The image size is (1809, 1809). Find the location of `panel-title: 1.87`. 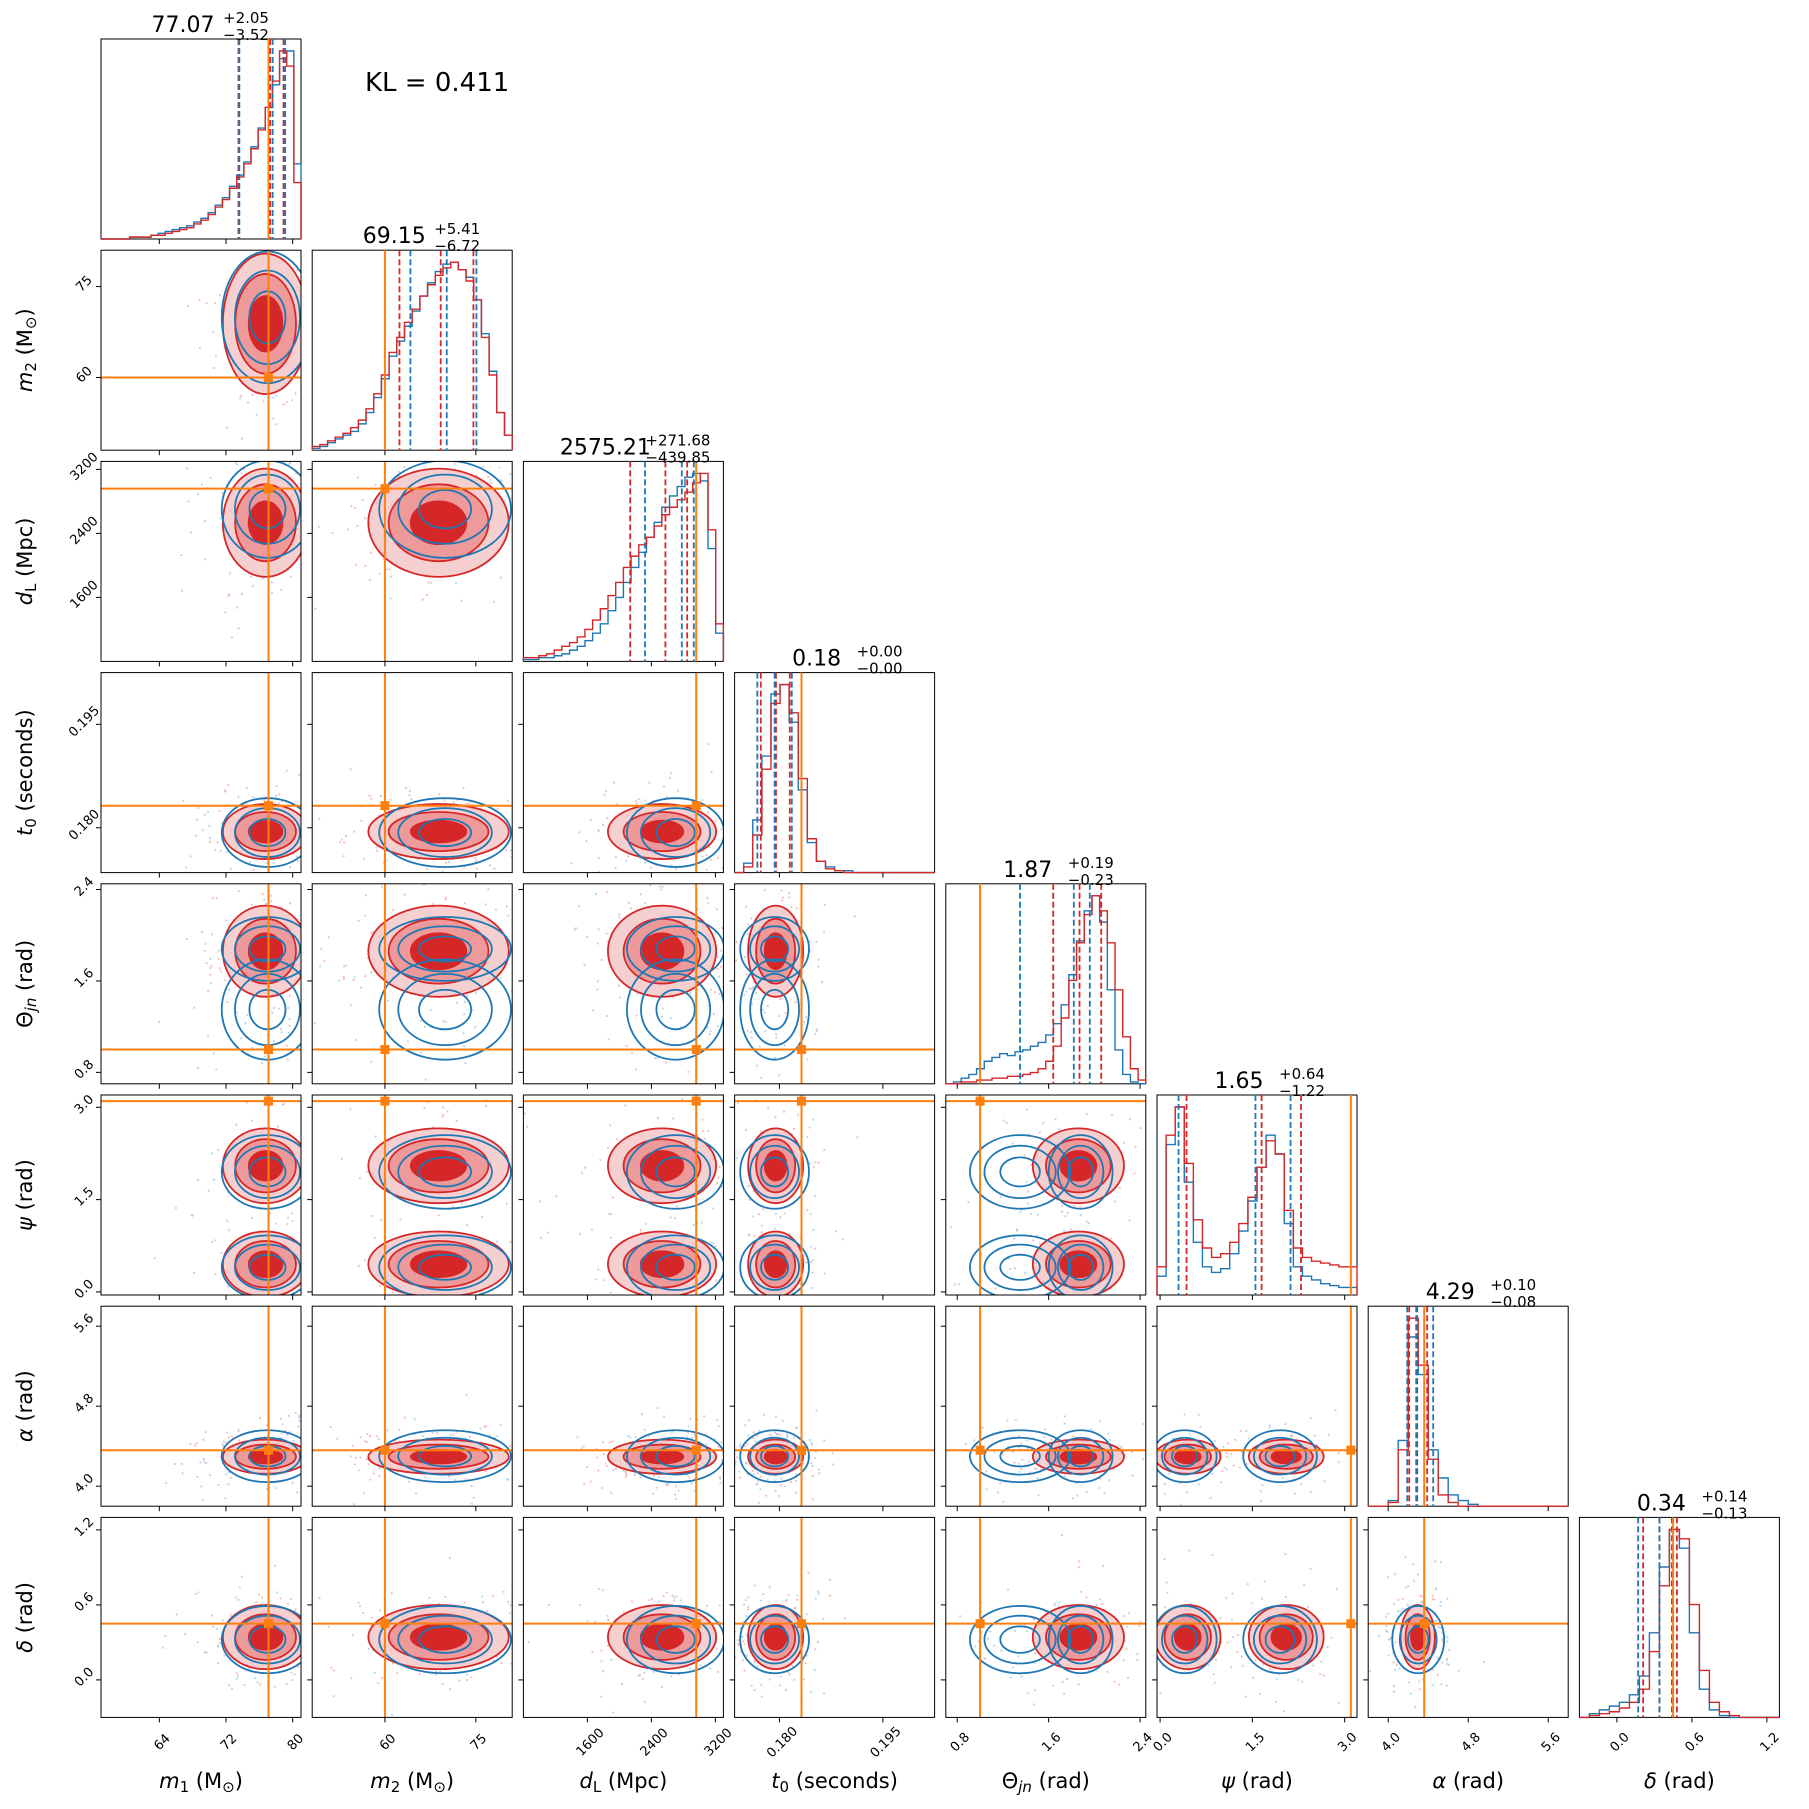

panel-title: 1.87 is located at coordinates (1027, 870).